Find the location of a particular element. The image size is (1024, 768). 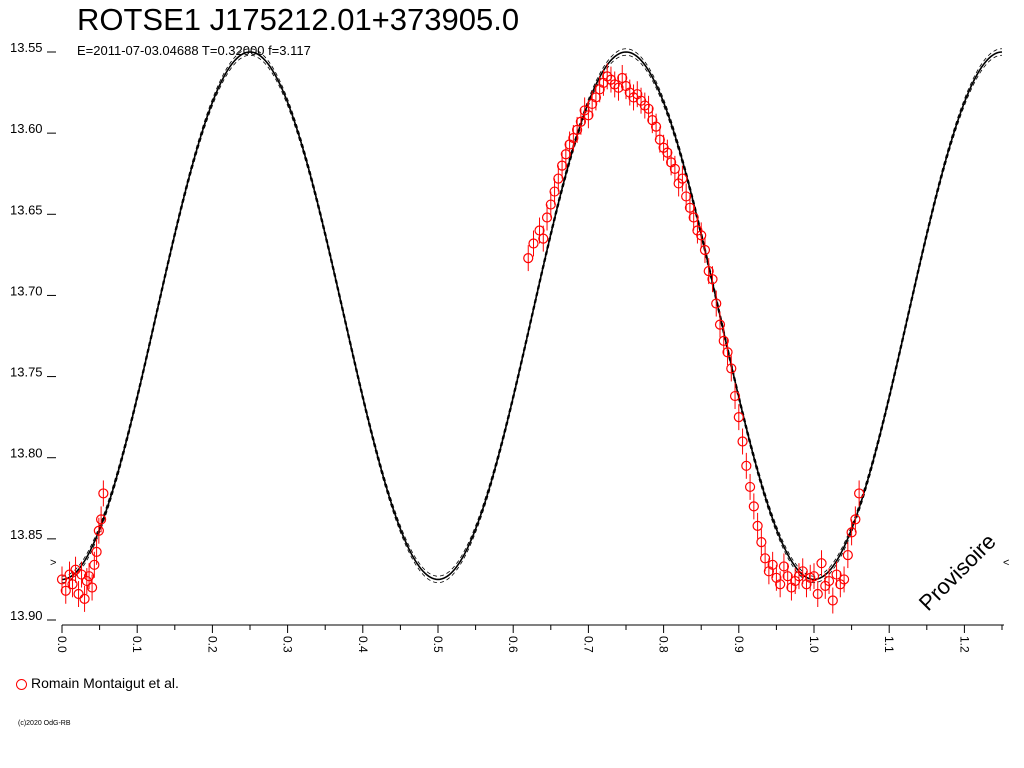

chart-title: ROTSE1 J175212.01+373905.0 is located at coordinates (298, 19).